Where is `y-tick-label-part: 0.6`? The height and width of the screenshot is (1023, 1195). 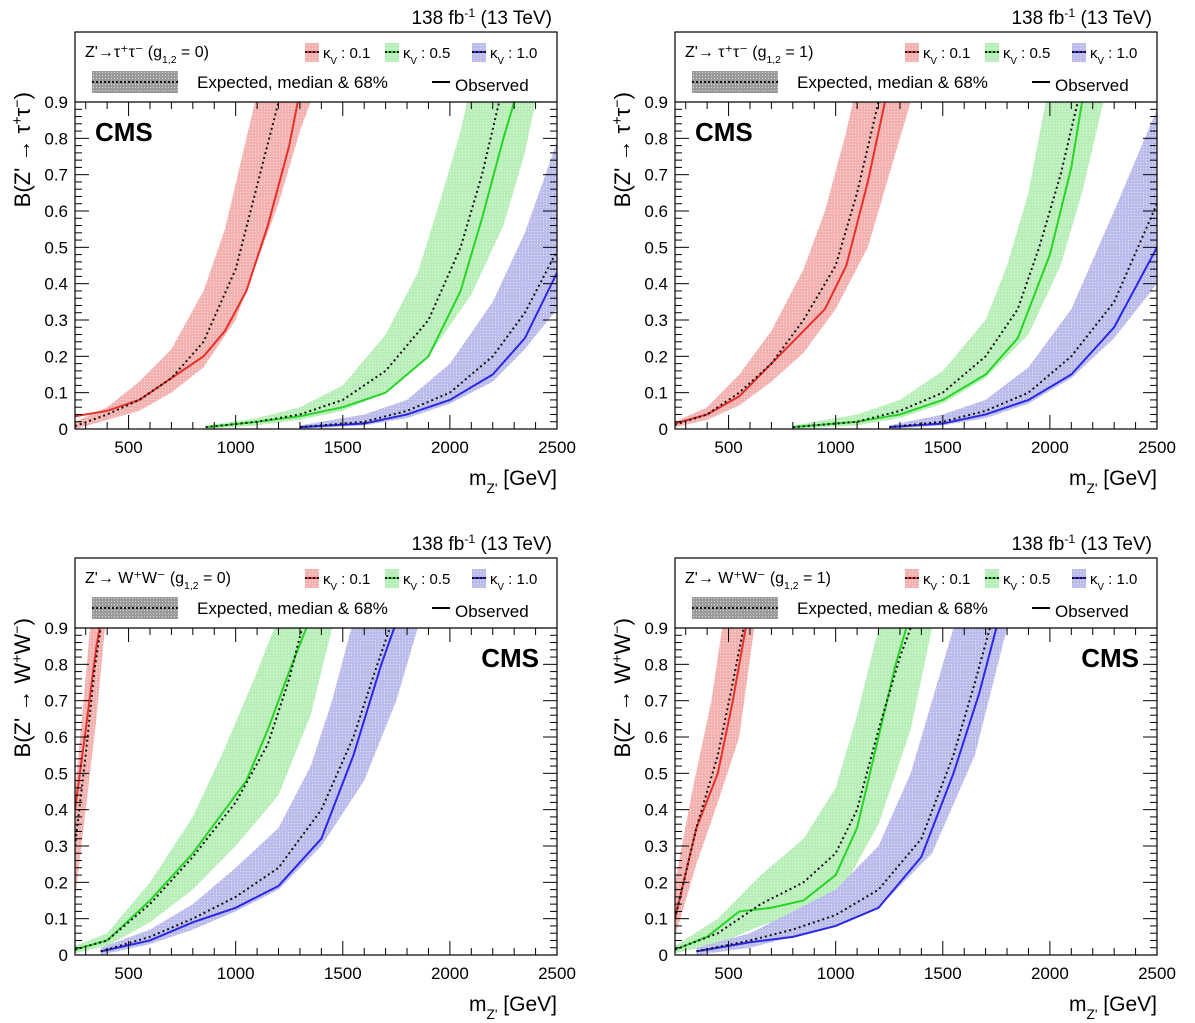 y-tick-label-part: 0.6 is located at coordinates (56, 211).